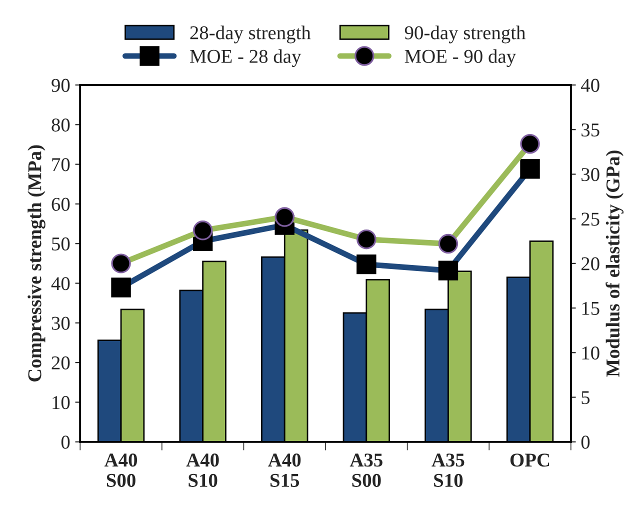  Describe the element at coordinates (61, 125) in the screenshot. I see `y-tick-label: 80` at that location.